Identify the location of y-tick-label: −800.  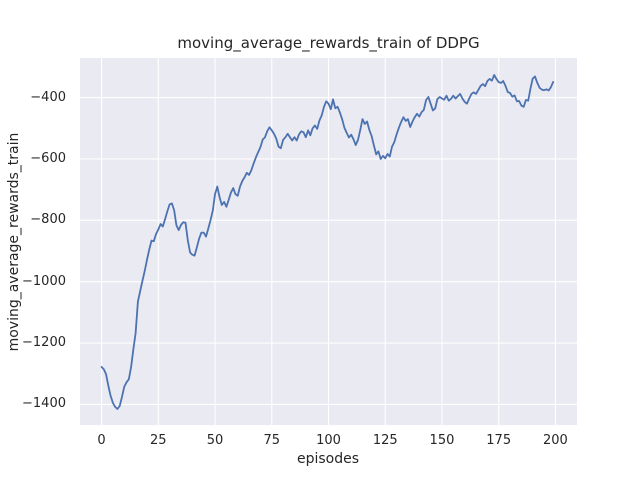
(48, 220).